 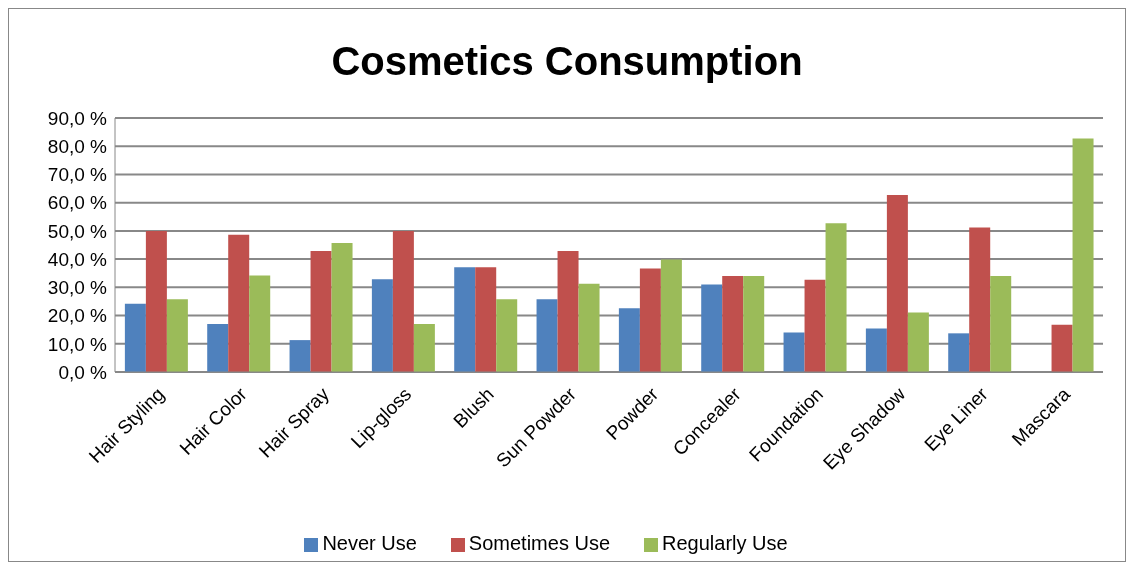 I want to click on chart-title: Cosmetics Consumption, so click(x=567, y=61).